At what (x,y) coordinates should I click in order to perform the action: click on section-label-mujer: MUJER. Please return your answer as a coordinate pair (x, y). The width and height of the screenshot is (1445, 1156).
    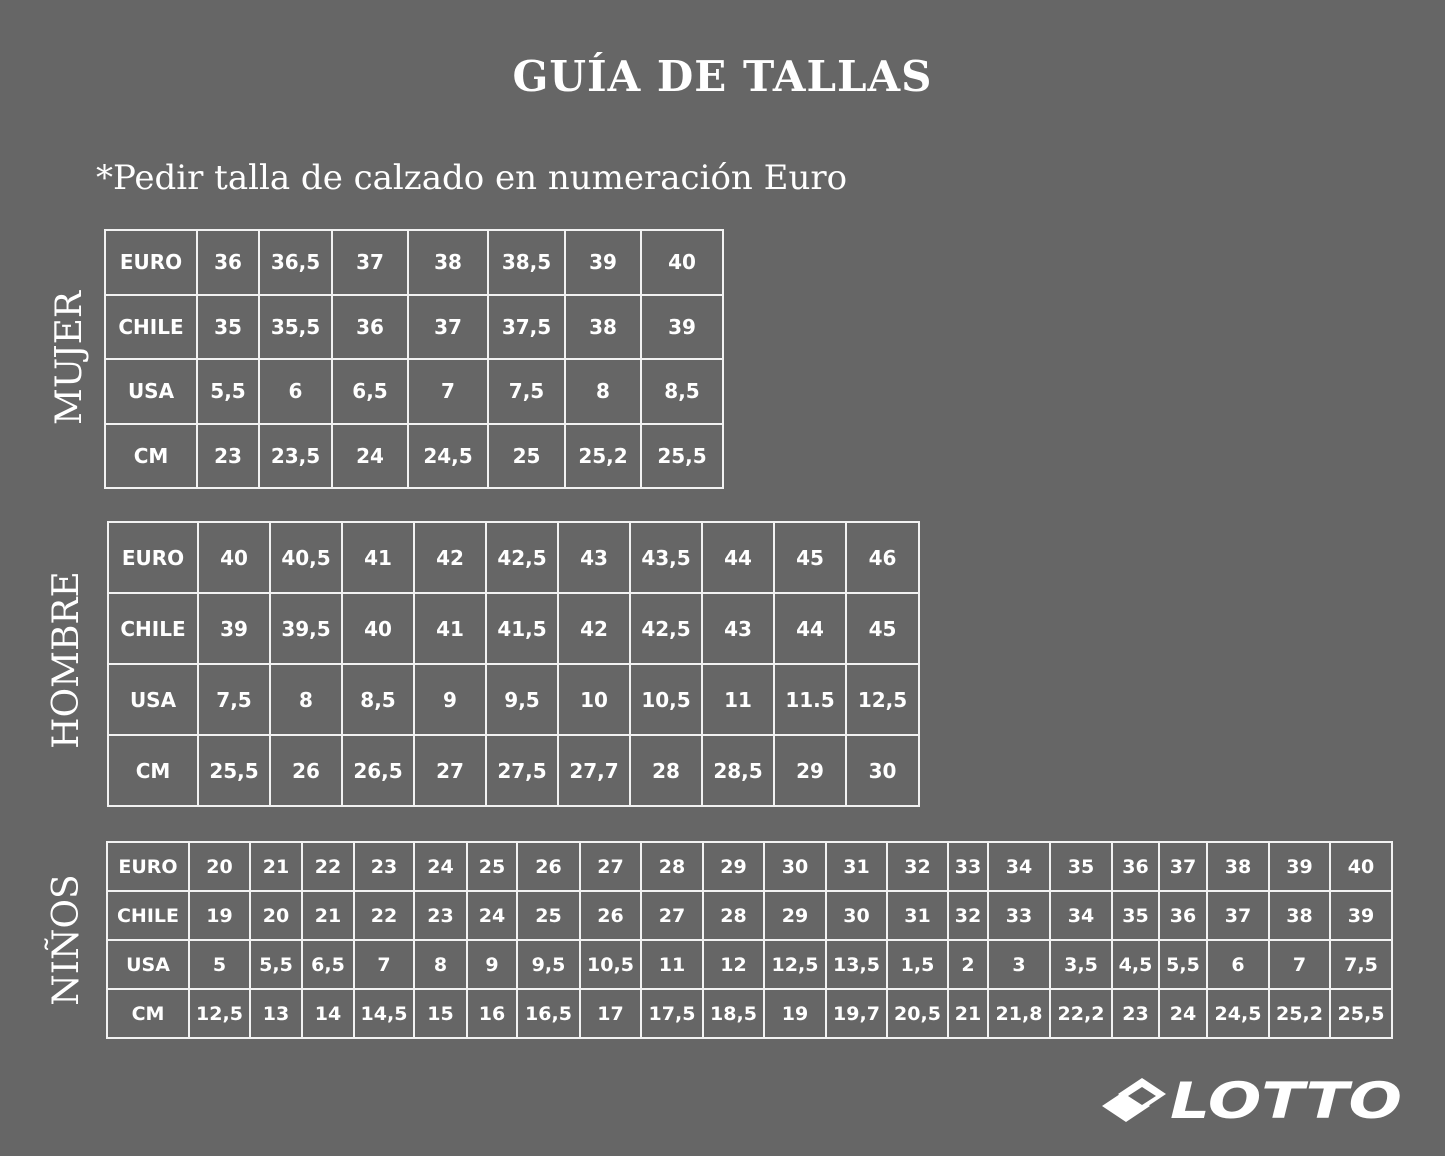
    Looking at the image, I should click on (69, 358).